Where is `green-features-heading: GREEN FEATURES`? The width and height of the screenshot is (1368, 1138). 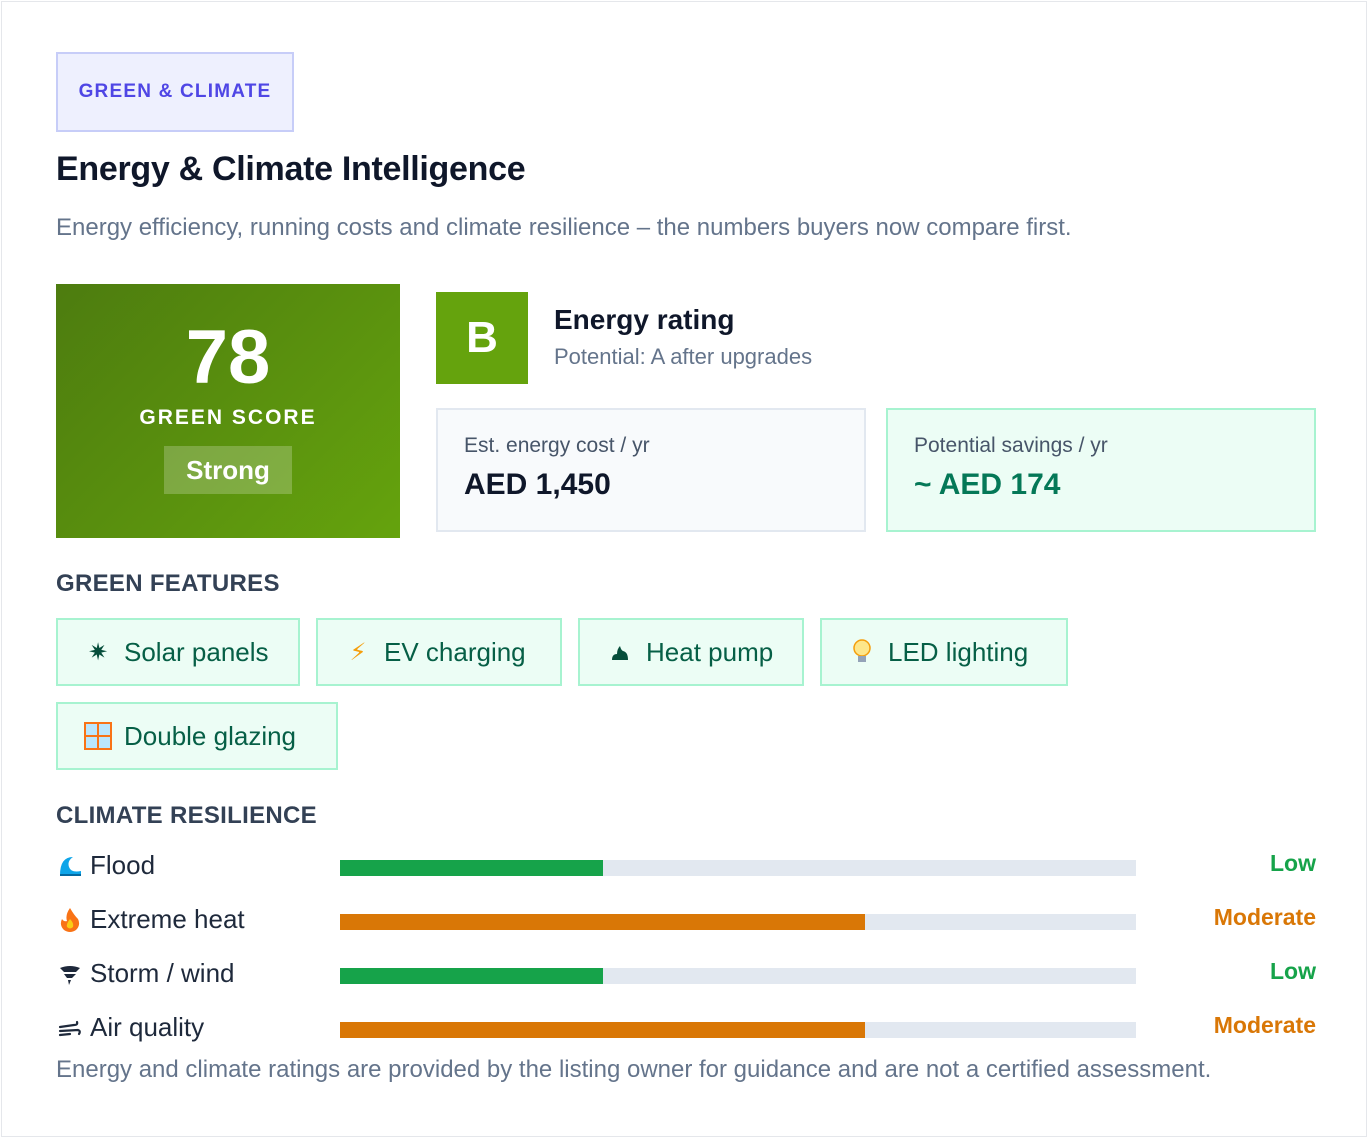
green-features-heading: GREEN FEATURES is located at coordinates (168, 583).